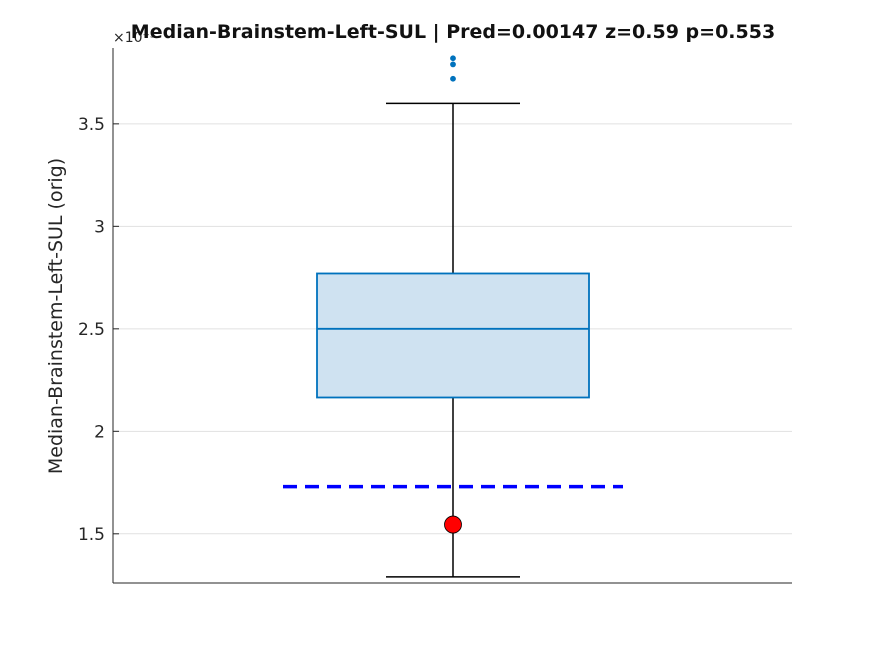  I want to click on interquartile-box, so click(453, 335).